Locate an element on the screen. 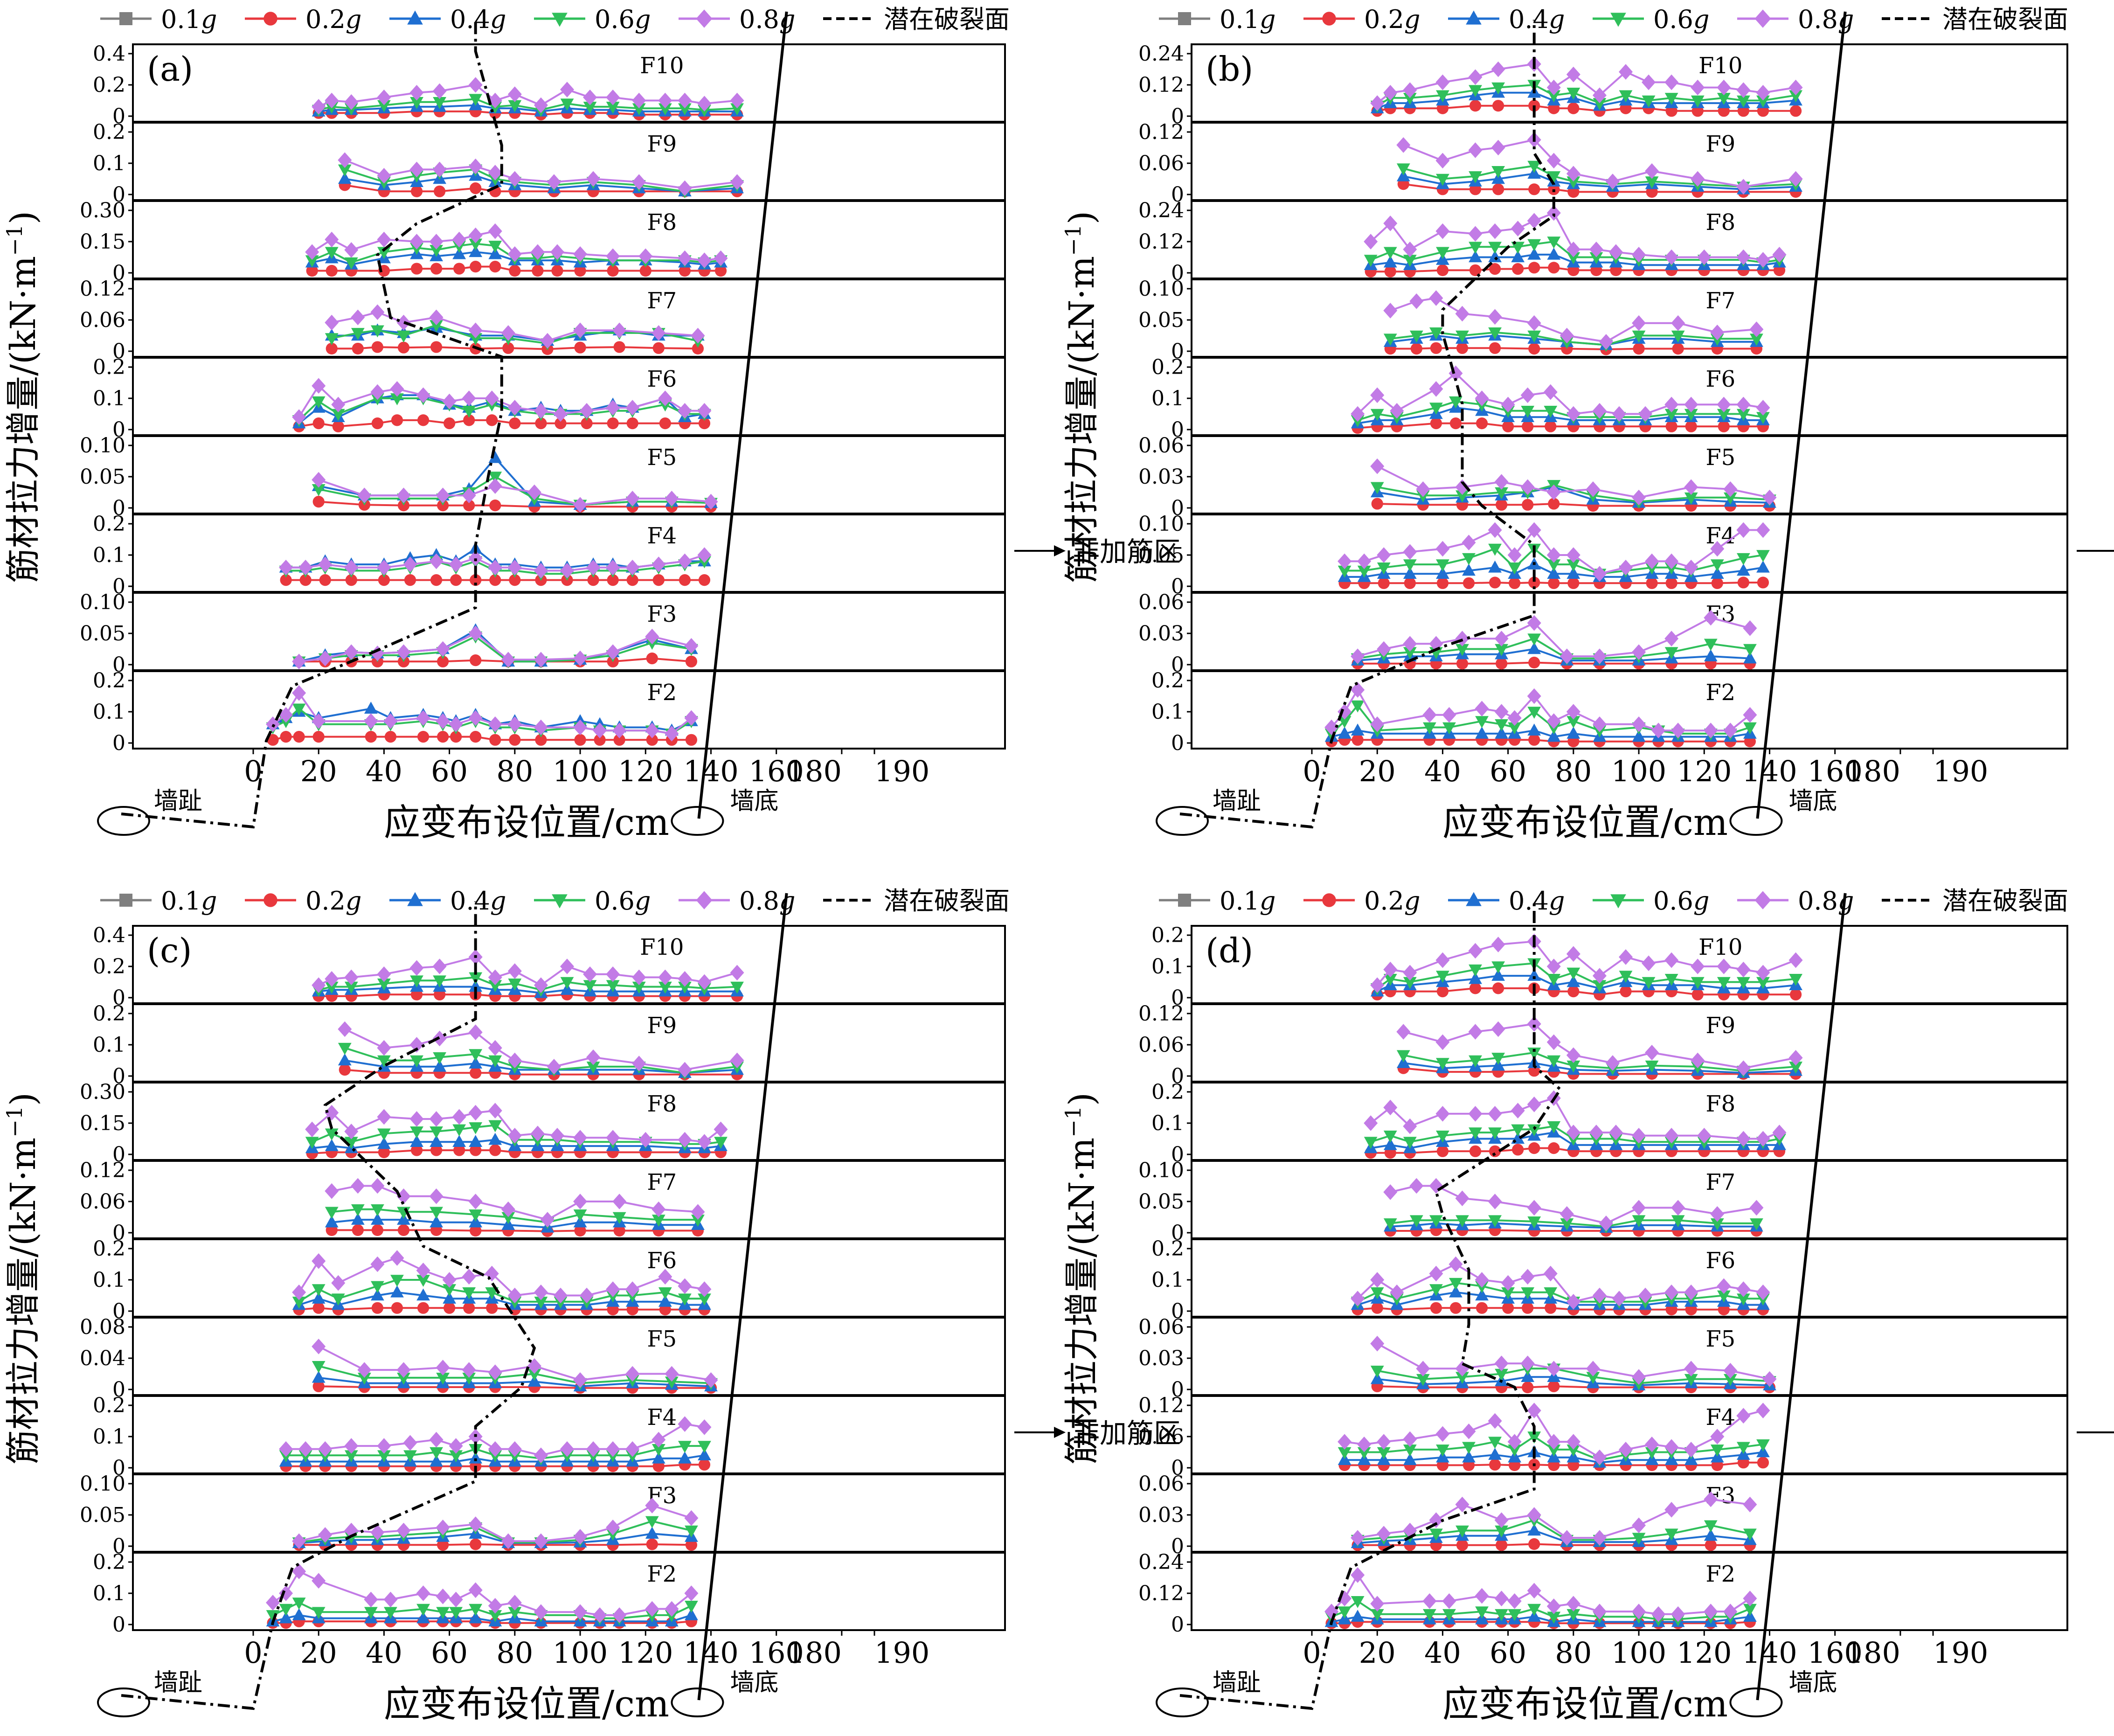 This screenshot has width=2114, height=1736. x-tick-label: 20 is located at coordinates (1377, 1653).